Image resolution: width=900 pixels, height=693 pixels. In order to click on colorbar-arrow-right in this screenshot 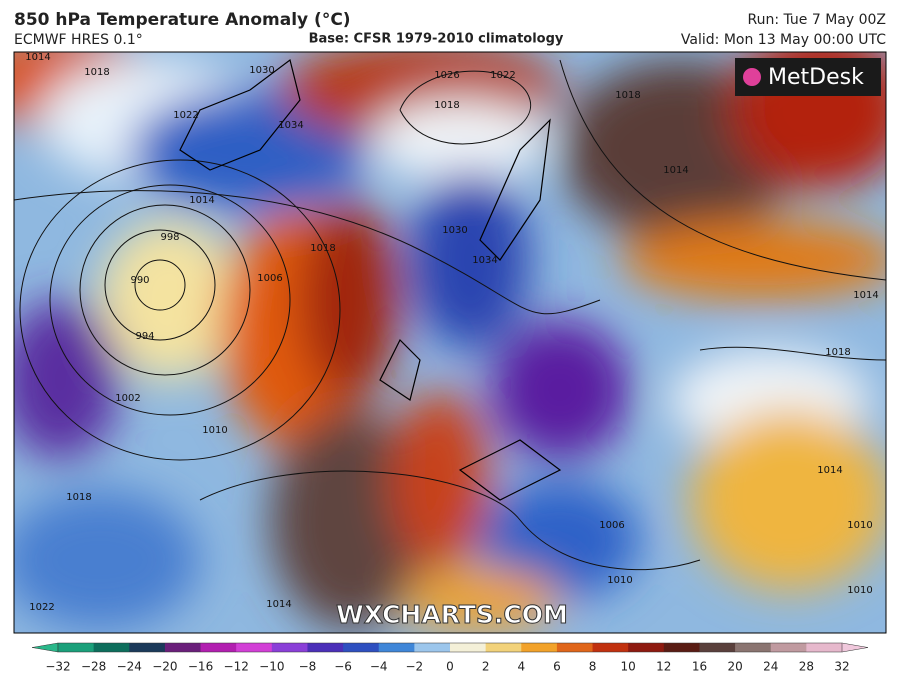, I will do `click(855, 647)`.